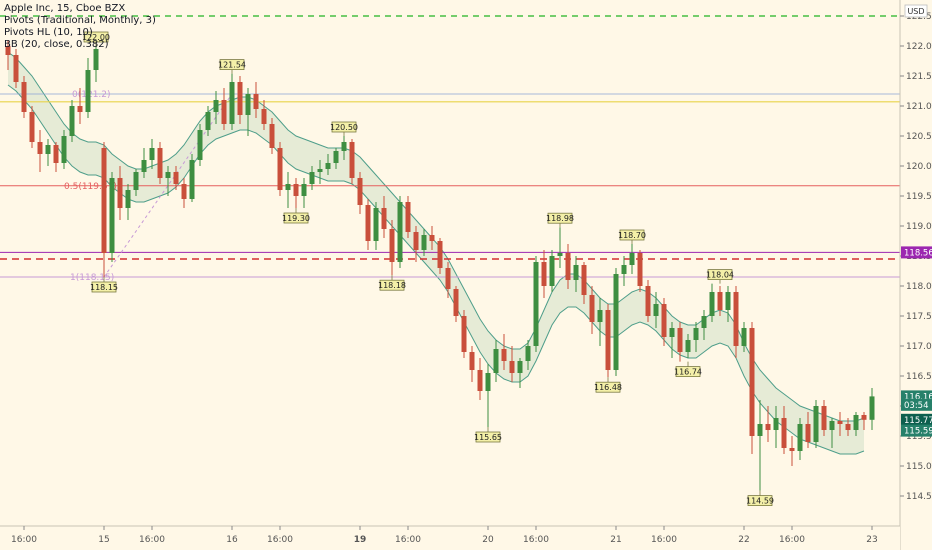 This screenshot has height=550, width=932. Describe the element at coordinates (80, 20) in the screenshot. I see `indicator-pivots: Pivots (Traditional, Monthly, 3)` at that location.